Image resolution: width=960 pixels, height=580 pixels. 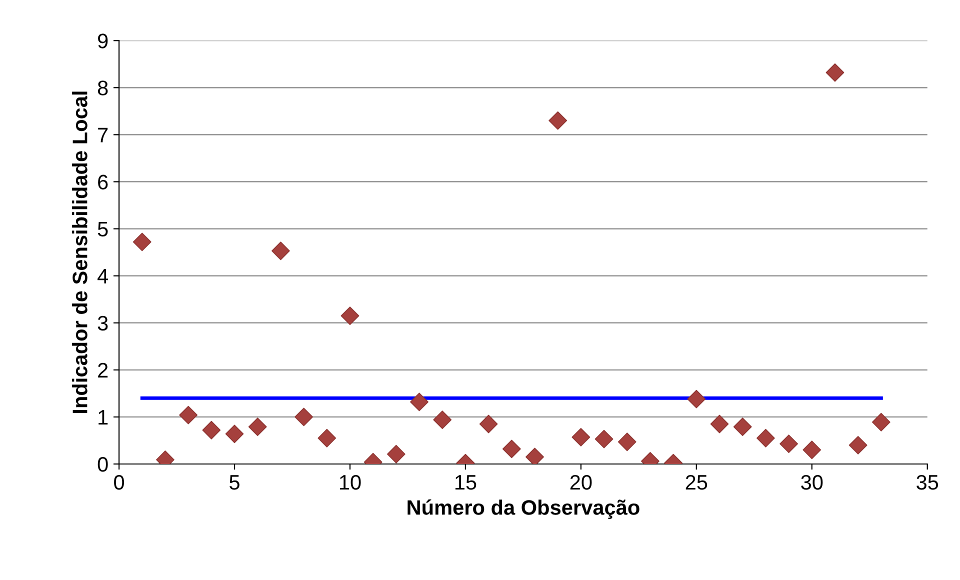 What do you see at coordinates (812, 482) in the screenshot?
I see `x-tick-label: 30` at bounding box center [812, 482].